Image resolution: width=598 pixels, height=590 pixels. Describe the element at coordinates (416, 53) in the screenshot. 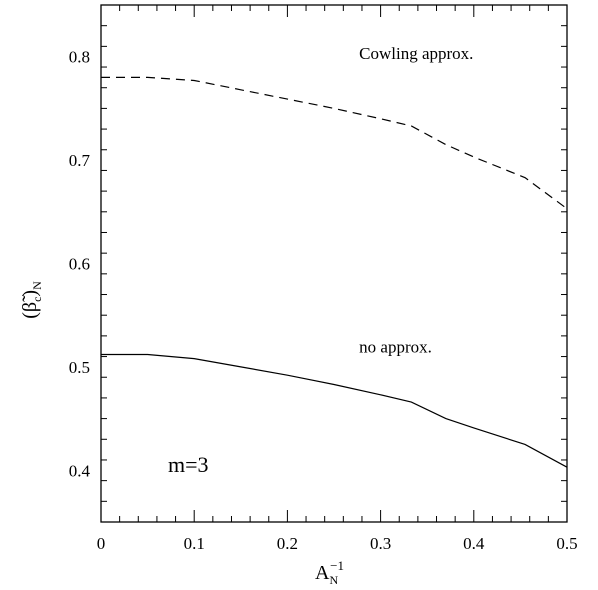

I see `series-label-cowling: Cowling approx.` at that location.